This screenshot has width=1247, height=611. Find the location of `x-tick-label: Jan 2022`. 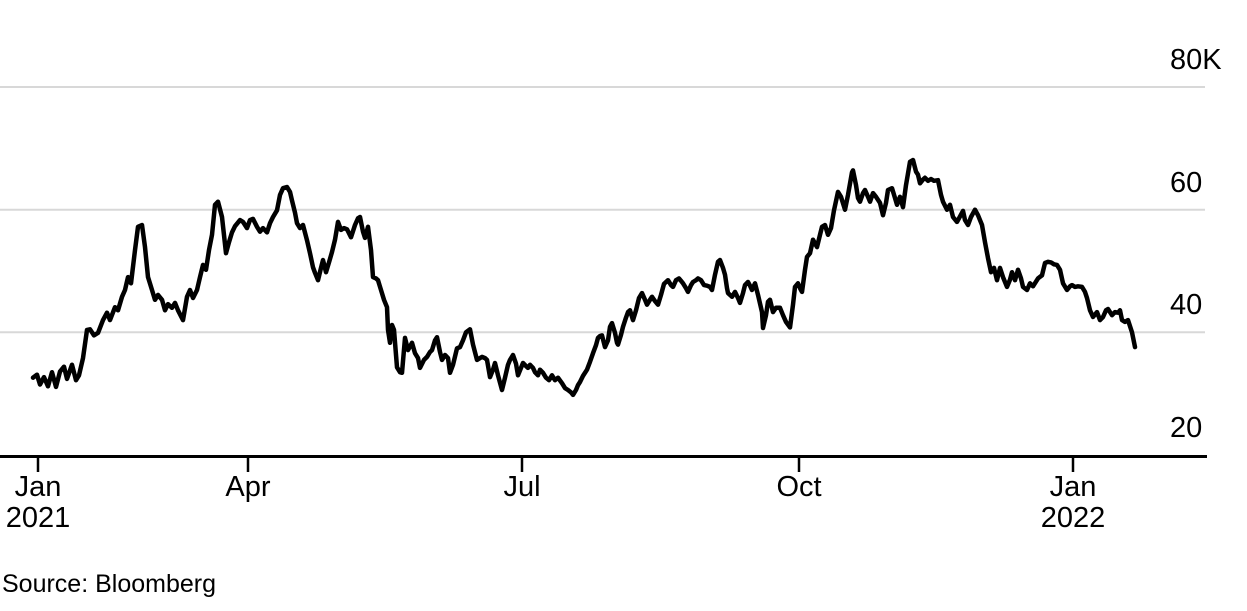

x-tick-label: Jan 2022 is located at coordinates (1073, 503).